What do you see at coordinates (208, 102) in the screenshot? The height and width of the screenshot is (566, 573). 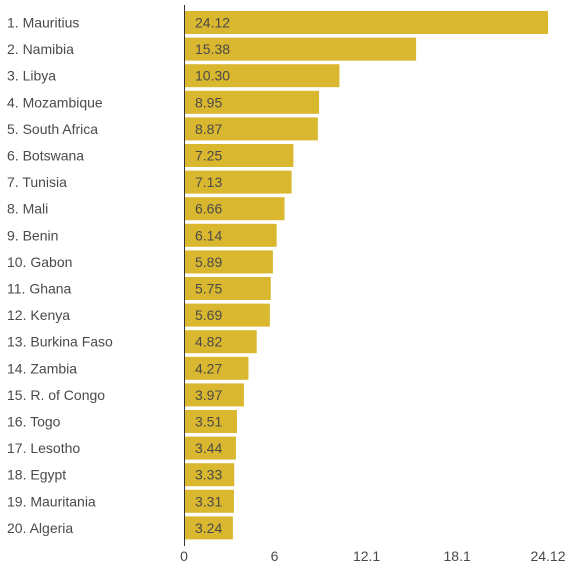 I see `value-label: 8.95` at bounding box center [208, 102].